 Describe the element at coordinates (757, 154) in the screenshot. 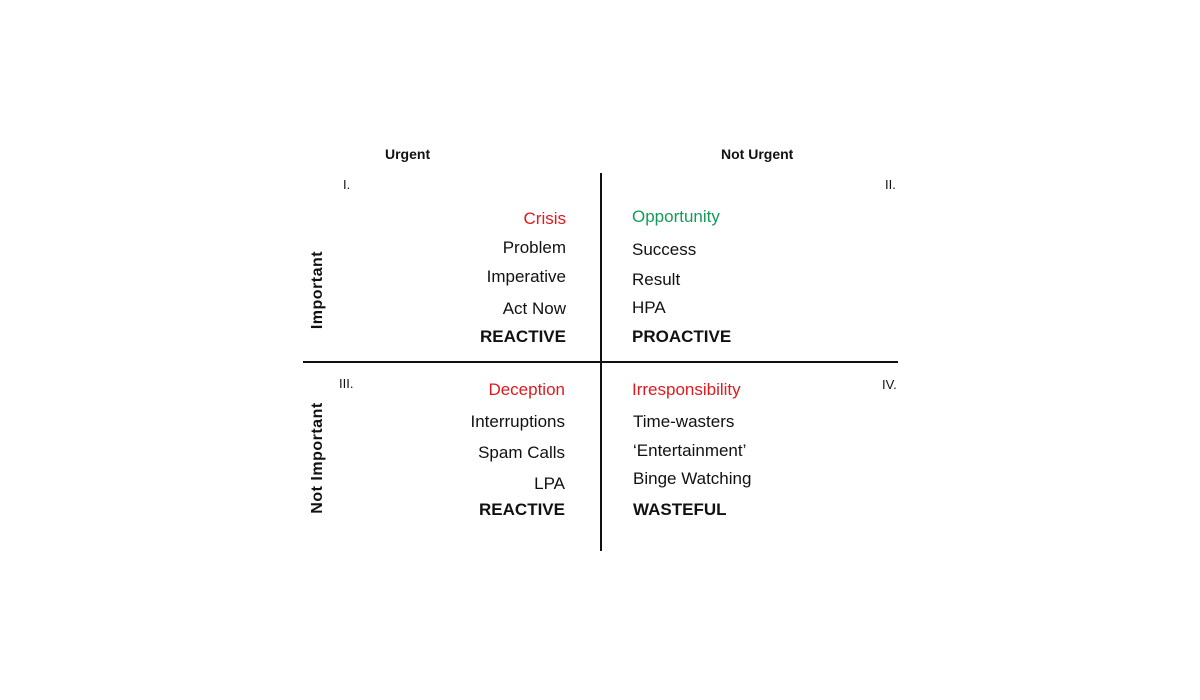

I see `column-heading-not-urgent: Not Urgent` at that location.